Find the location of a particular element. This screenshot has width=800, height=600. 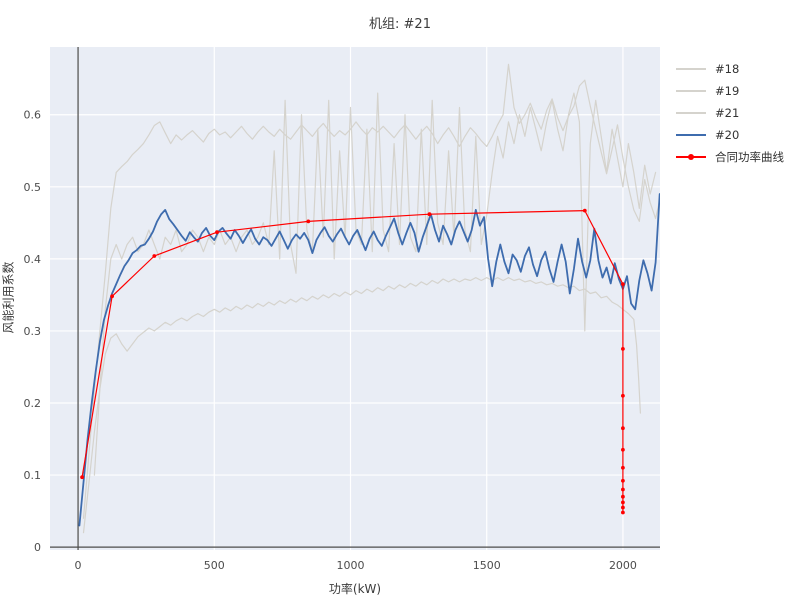

y-tick-label: 0.5 is located at coordinates (33, 187).